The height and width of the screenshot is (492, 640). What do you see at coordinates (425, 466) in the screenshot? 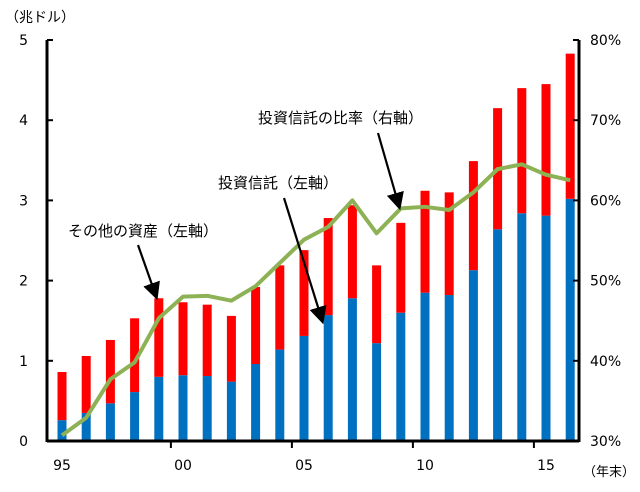
I see `x-tick-label: 10` at bounding box center [425, 466].